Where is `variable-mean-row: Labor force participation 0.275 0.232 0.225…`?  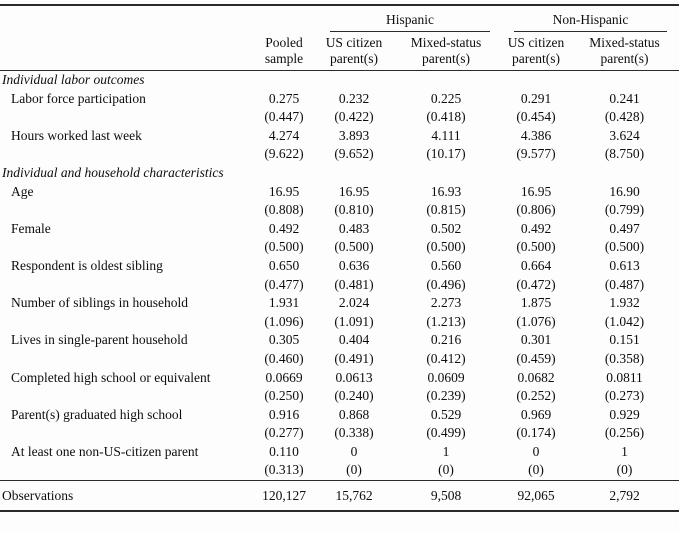
variable-mean-row: Labor force participation 0.275 0.232 0.225… is located at coordinates (339, 99).